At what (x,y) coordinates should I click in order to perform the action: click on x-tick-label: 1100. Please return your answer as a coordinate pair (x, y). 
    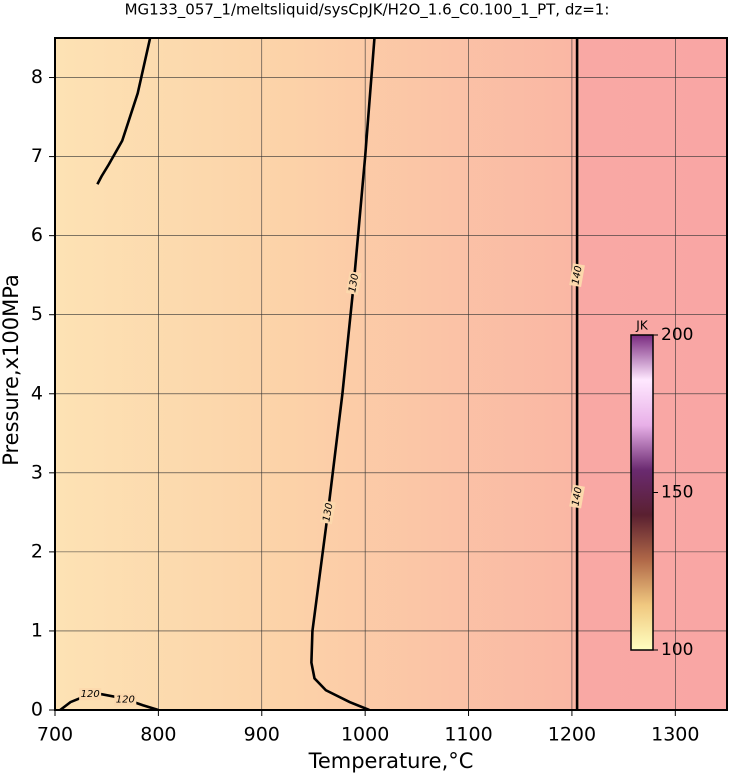
    Looking at the image, I should click on (468, 735).